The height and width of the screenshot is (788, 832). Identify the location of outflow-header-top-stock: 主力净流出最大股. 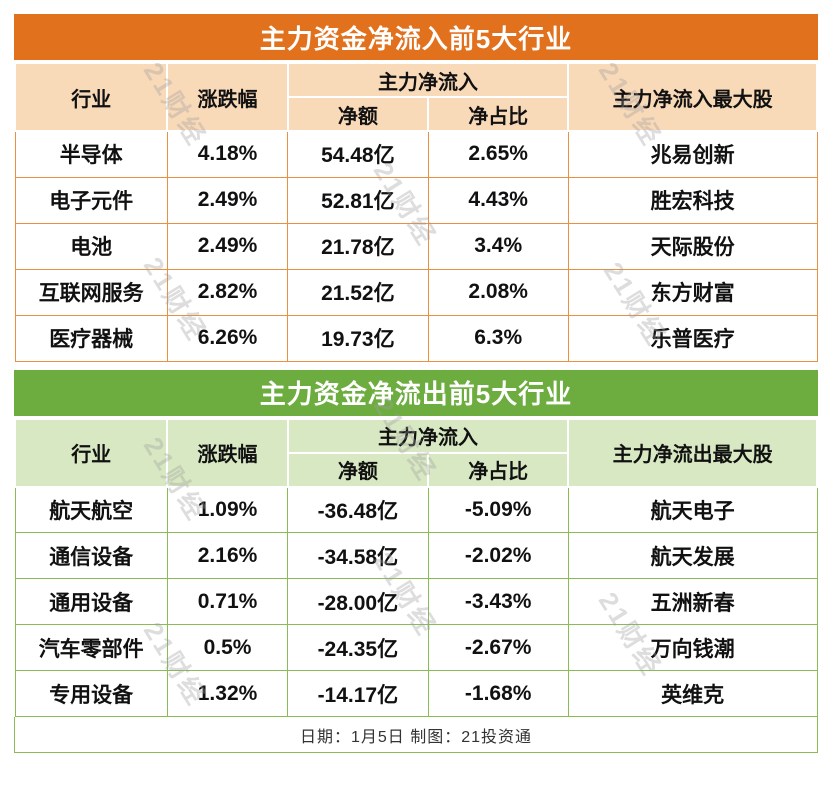
(692, 452).